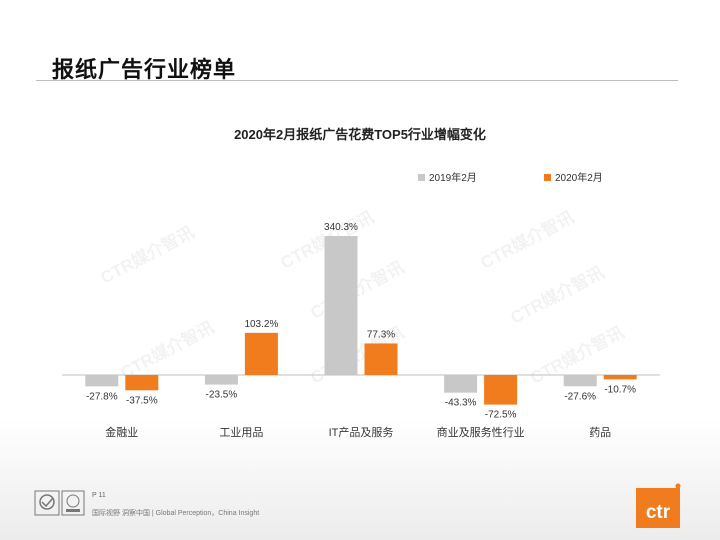  I want to click on page-number: P 11, so click(99, 495).